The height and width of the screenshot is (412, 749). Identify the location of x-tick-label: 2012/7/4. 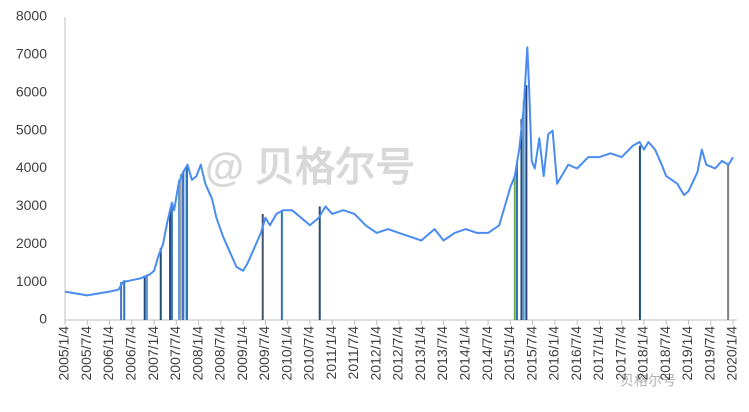
(398, 353).